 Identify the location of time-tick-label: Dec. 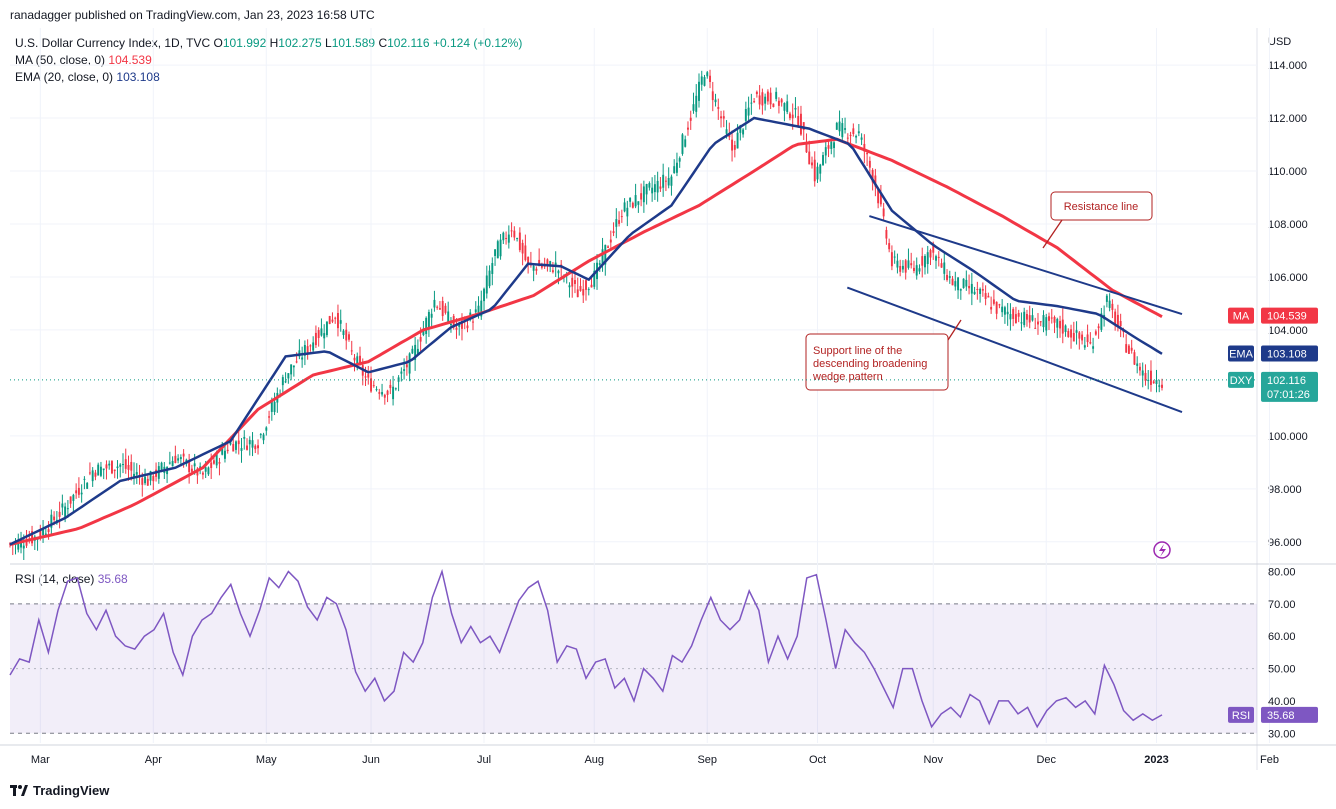
(1046, 760).